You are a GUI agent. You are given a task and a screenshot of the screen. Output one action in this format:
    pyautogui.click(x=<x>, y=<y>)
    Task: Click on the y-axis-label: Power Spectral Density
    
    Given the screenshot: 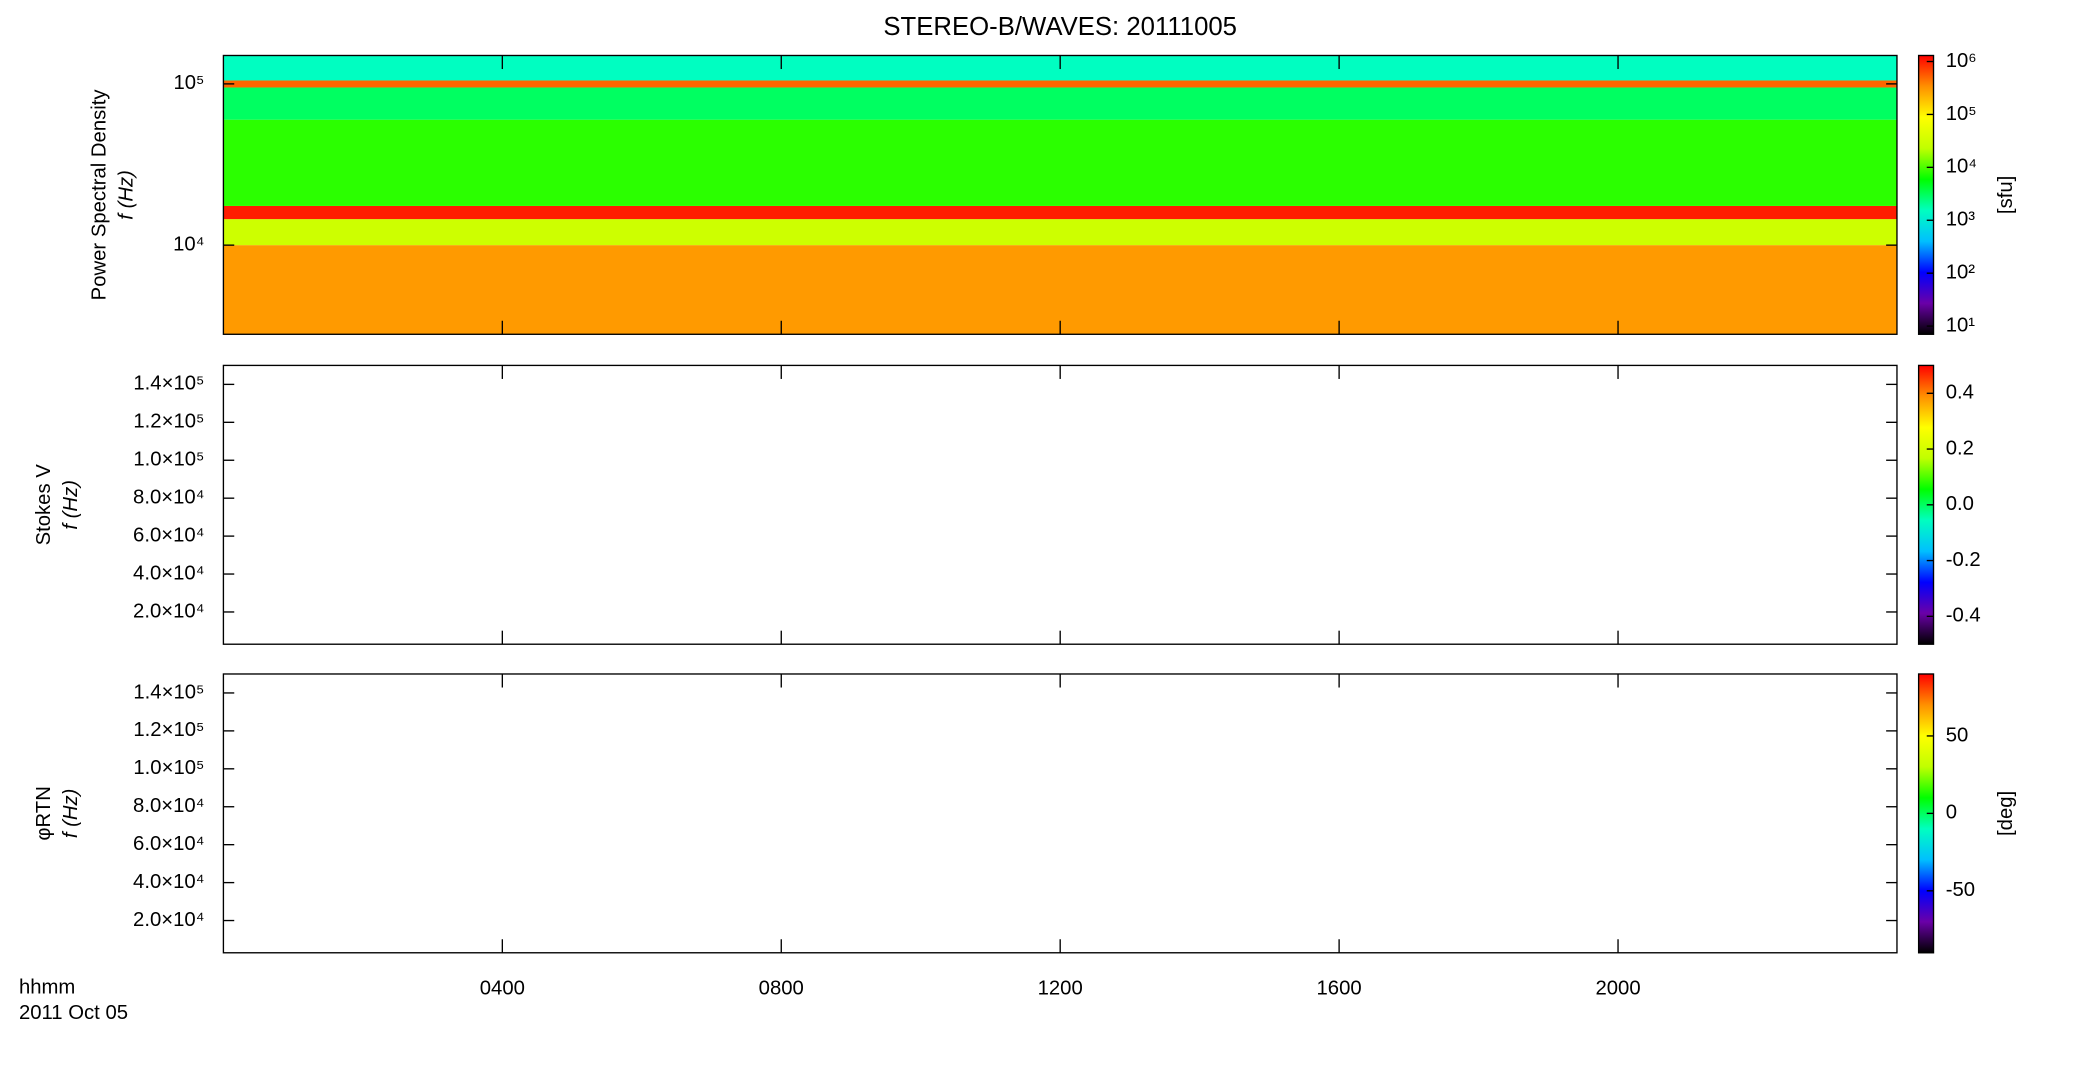 What is the action you would take?
    pyautogui.click(x=100, y=195)
    